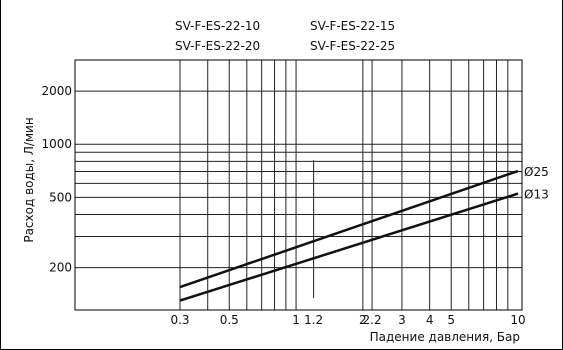 This screenshot has width=563, height=350. What do you see at coordinates (56, 144) in the screenshot?
I see `y-tick-label: 1000` at bounding box center [56, 144].